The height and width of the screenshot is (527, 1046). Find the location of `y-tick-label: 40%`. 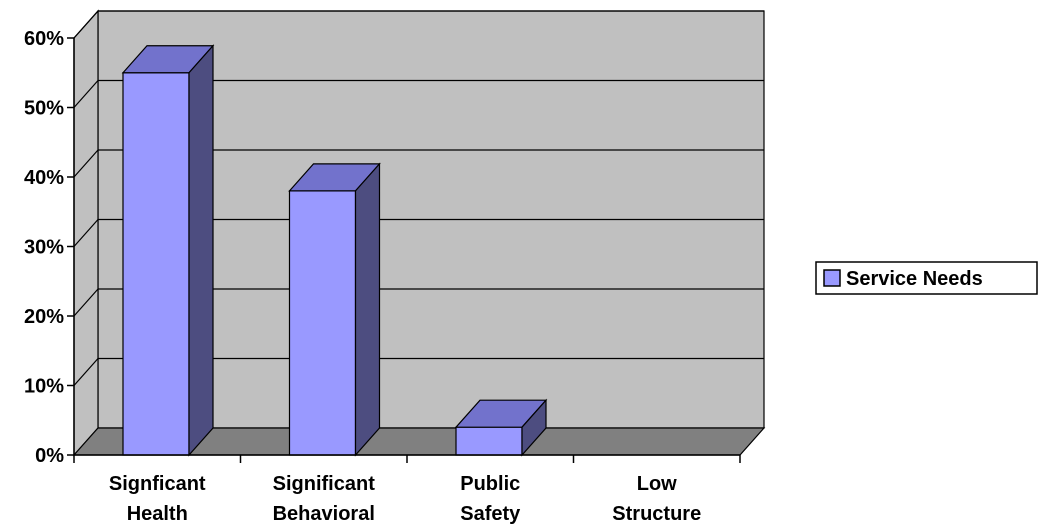

y-tick-label: 40% is located at coordinates (44, 178).